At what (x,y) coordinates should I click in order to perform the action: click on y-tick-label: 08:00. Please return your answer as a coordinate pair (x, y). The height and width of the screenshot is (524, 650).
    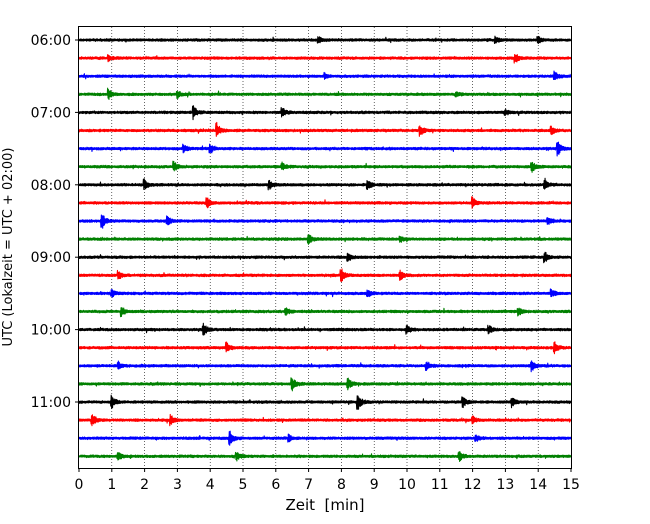
    Looking at the image, I should click on (51, 186).